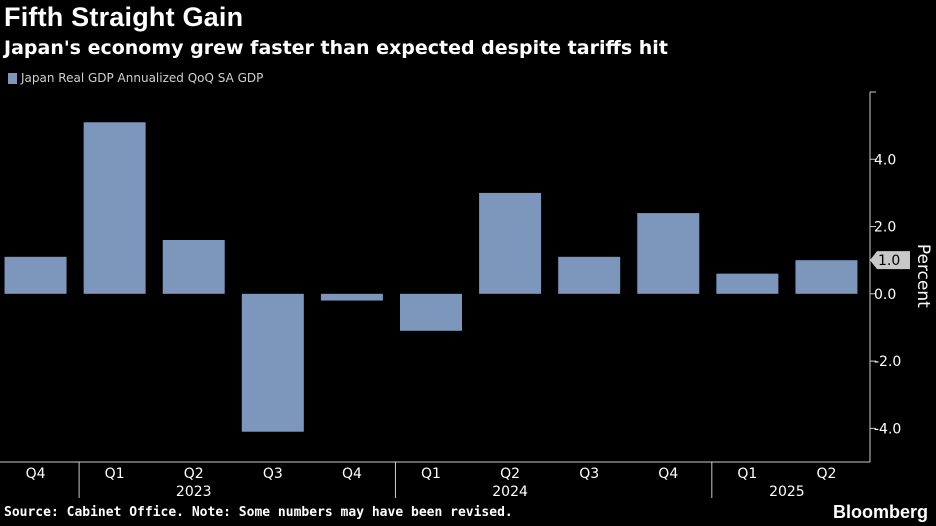 Image resolution: width=936 pixels, height=526 pixels. What do you see at coordinates (142, 78) in the screenshot?
I see `legend-label: Japan Real GDP Annualized QoQ SA GDP` at bounding box center [142, 78].